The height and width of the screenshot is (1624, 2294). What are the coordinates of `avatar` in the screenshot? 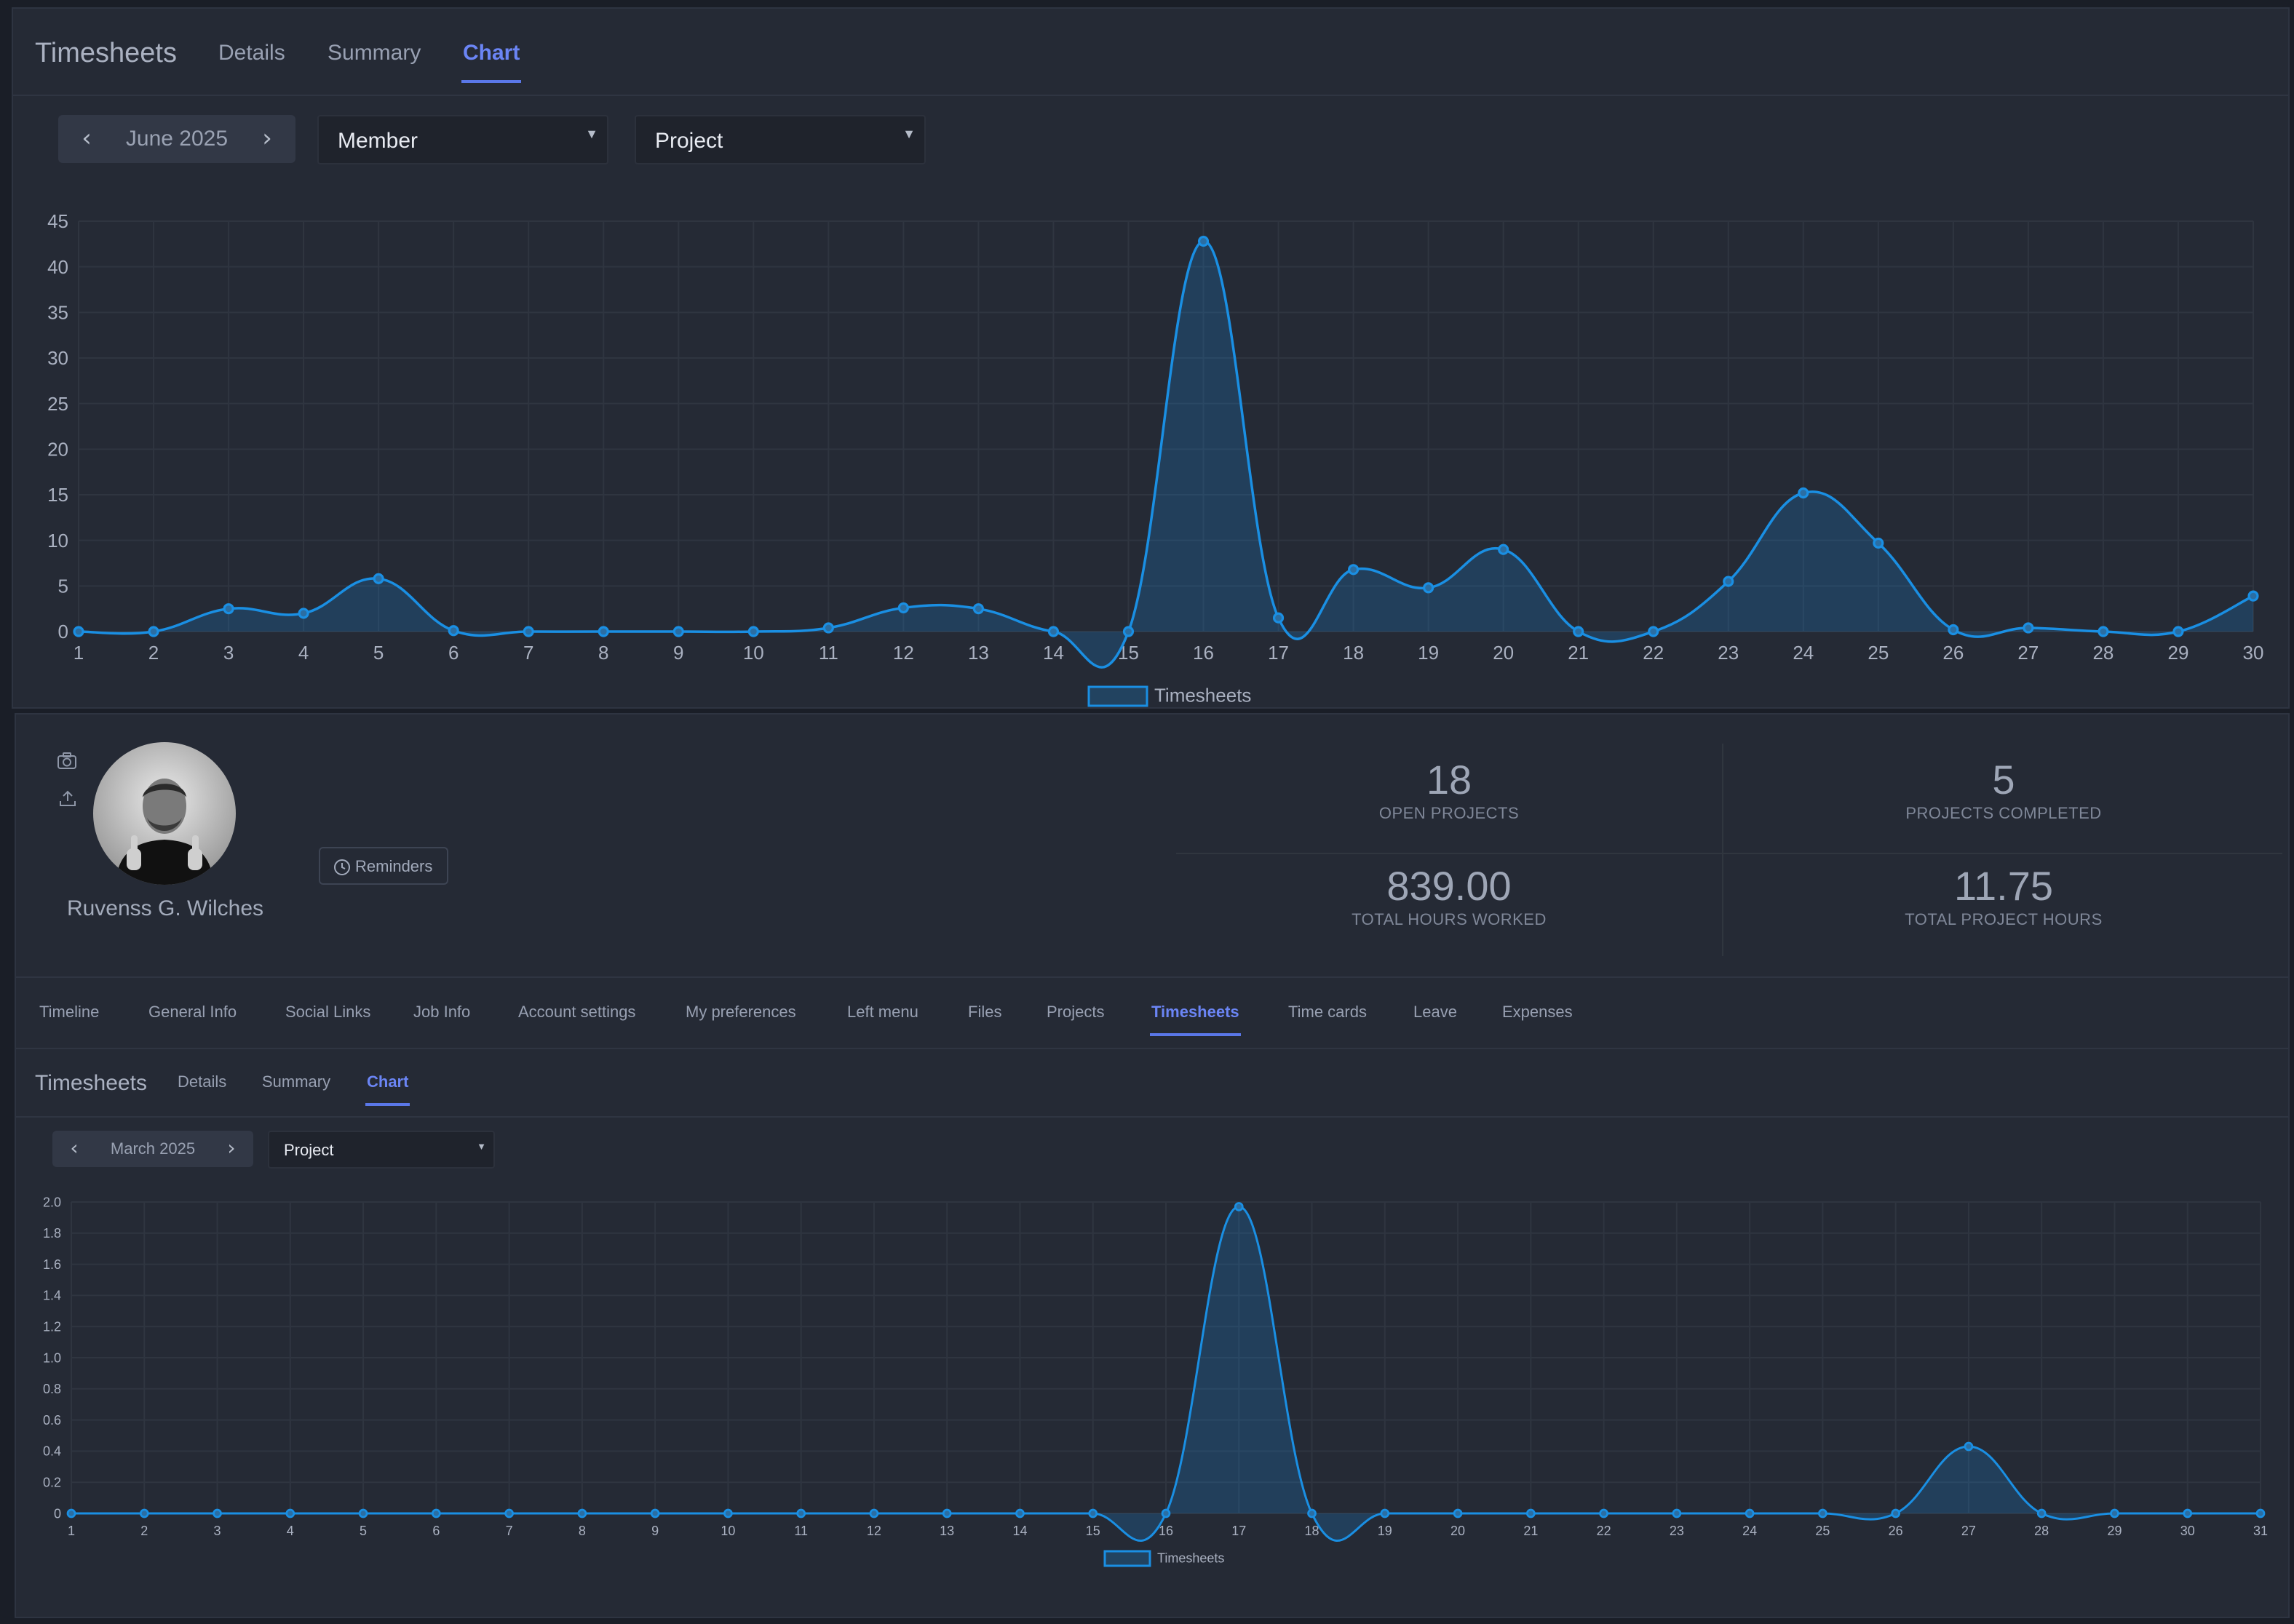 It's located at (164, 813).